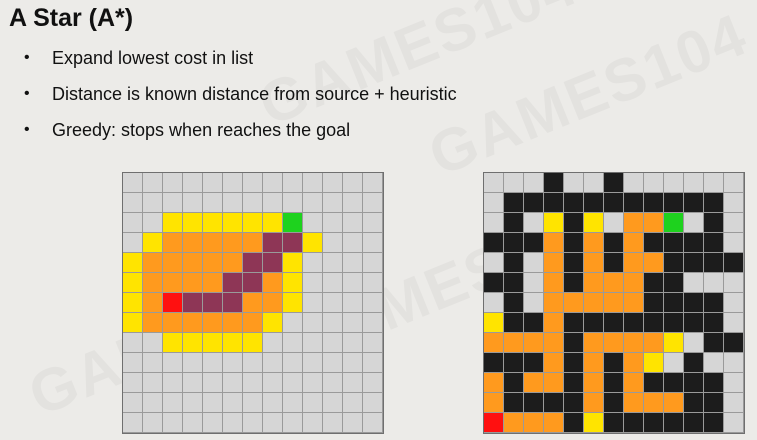  I want to click on bullet-item: Greedy: stops when reaches the goal, so click(239, 134).